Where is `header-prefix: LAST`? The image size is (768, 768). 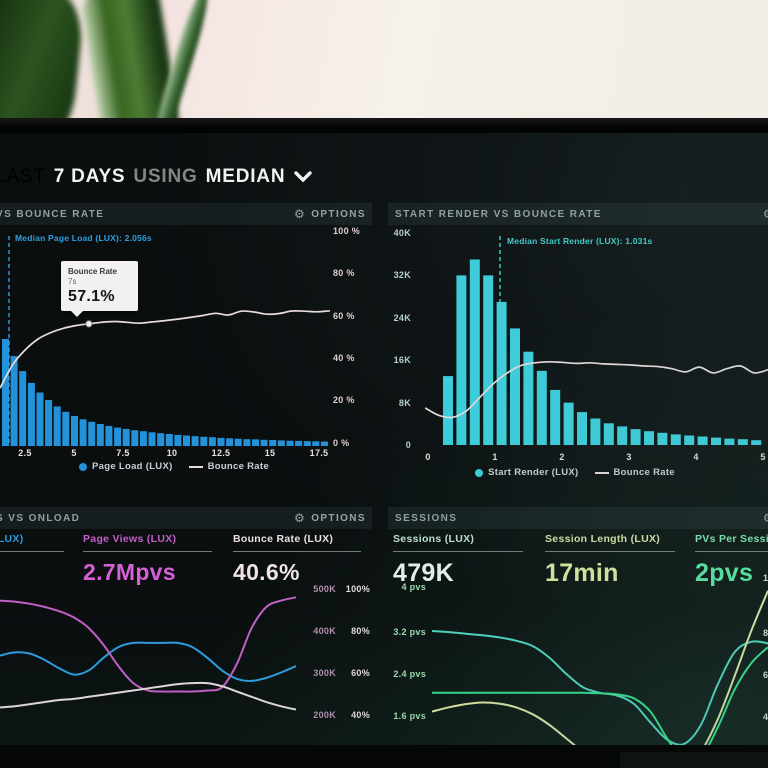
header-prefix: LAST is located at coordinates (23, 176).